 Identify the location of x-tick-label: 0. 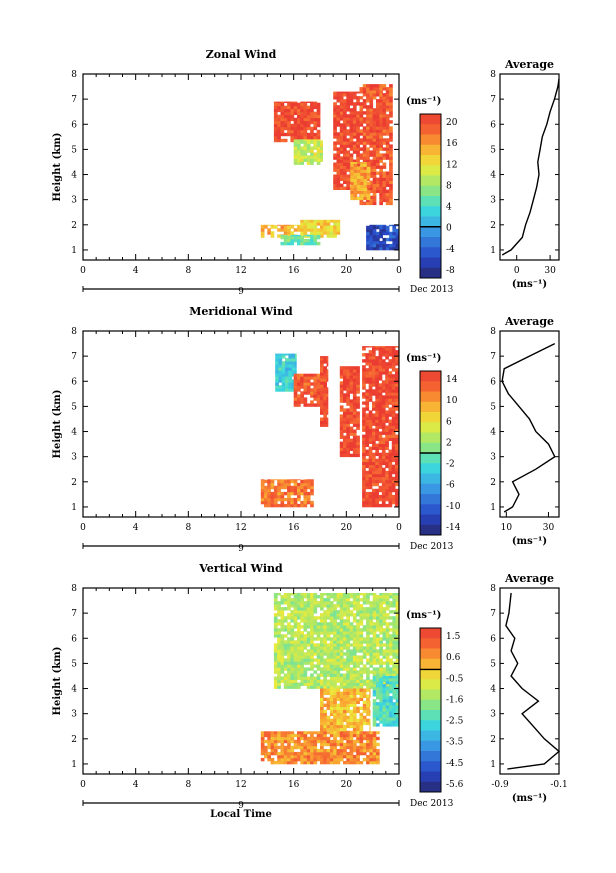
(83, 271).